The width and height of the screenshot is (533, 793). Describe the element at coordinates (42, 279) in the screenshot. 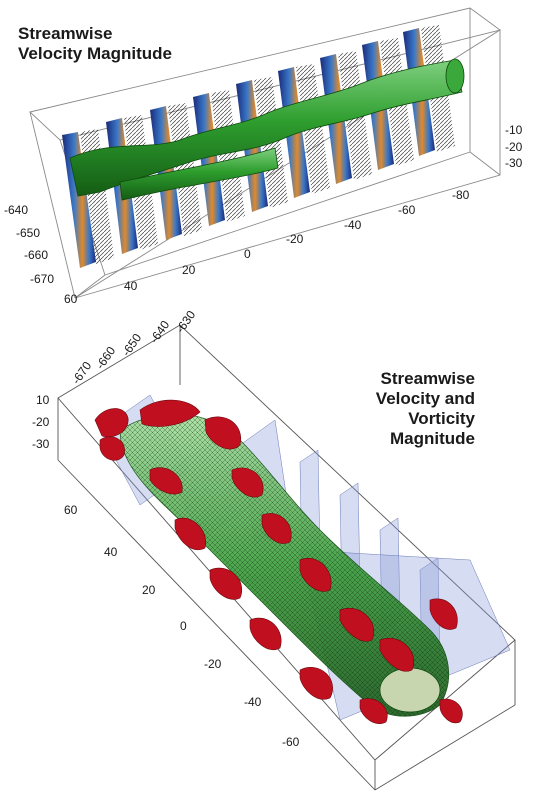

I see `top-tick-z: -670` at that location.